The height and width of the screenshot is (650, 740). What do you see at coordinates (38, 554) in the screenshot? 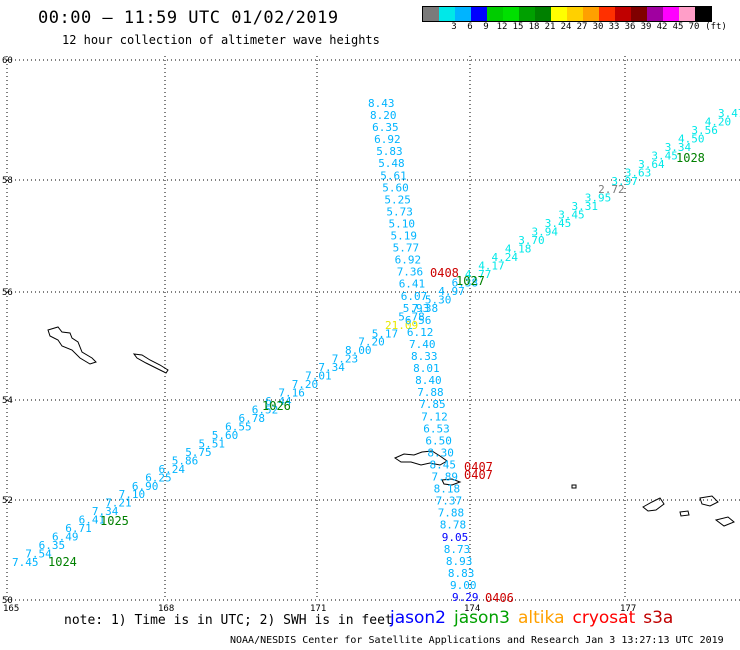
I see `wave-height-value: 7.54` at bounding box center [38, 554].